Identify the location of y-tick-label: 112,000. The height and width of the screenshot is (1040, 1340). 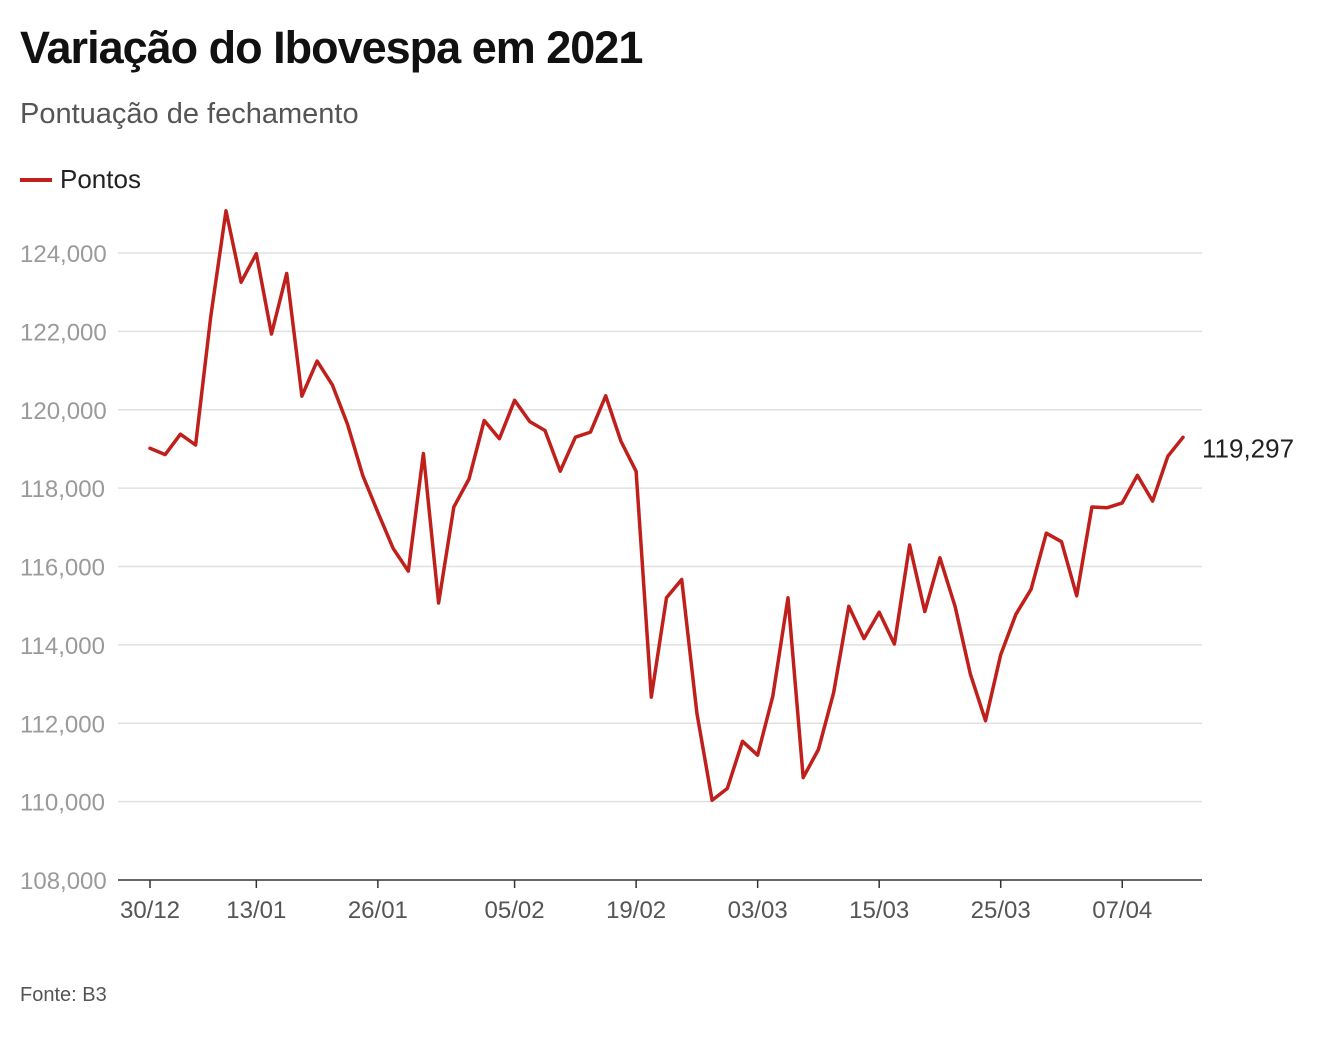
(62, 724).